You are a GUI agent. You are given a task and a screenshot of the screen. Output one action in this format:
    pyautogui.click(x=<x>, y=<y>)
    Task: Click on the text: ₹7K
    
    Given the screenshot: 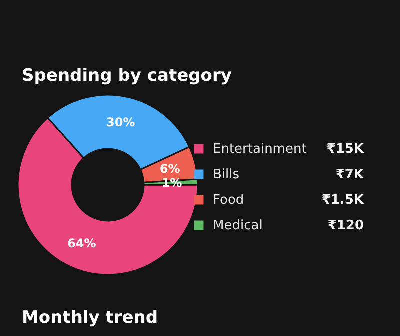 What is the action you would take?
    pyautogui.click(x=350, y=175)
    